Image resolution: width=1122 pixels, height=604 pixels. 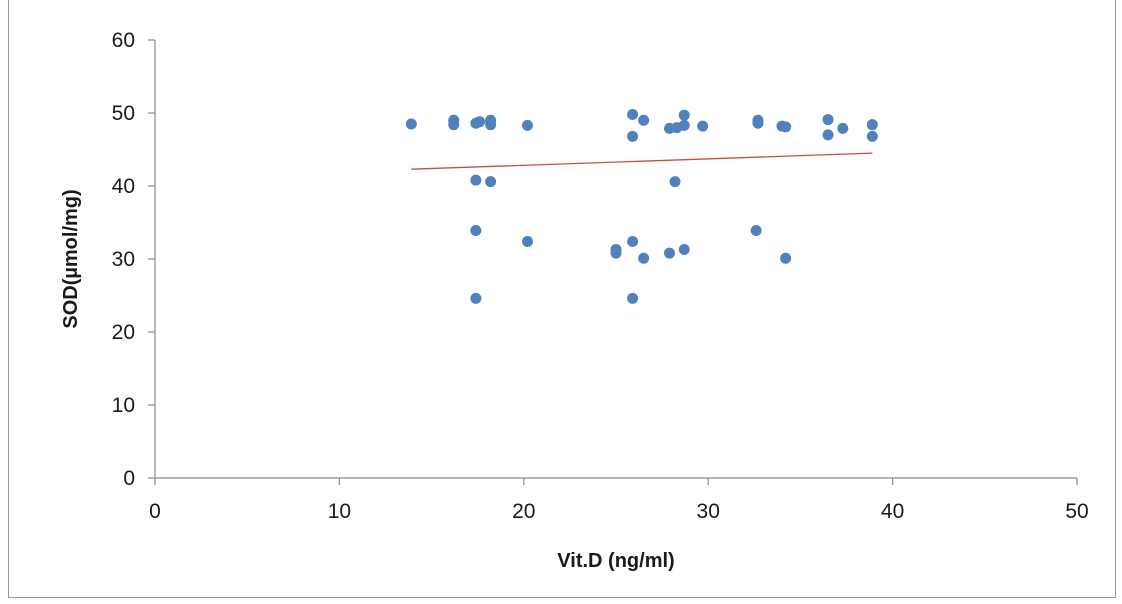 I want to click on x-tick-label: 10, so click(x=339, y=511).